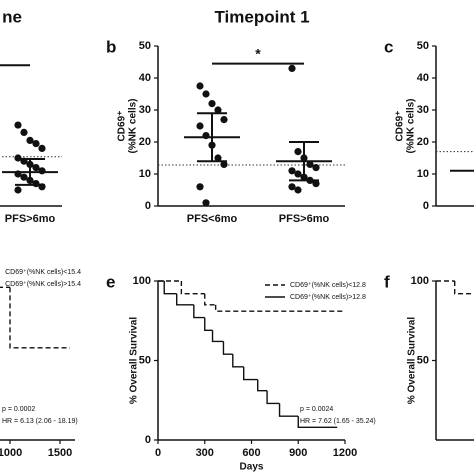 This screenshot has width=474, height=474. I want to click on x-tick-label: 1200, so click(345, 453).